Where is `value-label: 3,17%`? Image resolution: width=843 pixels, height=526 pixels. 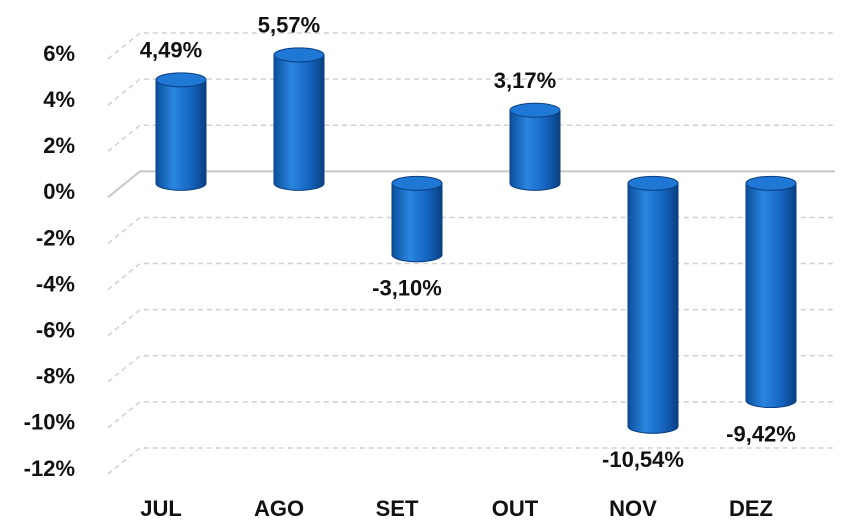
value-label: 3,17% is located at coordinates (525, 80).